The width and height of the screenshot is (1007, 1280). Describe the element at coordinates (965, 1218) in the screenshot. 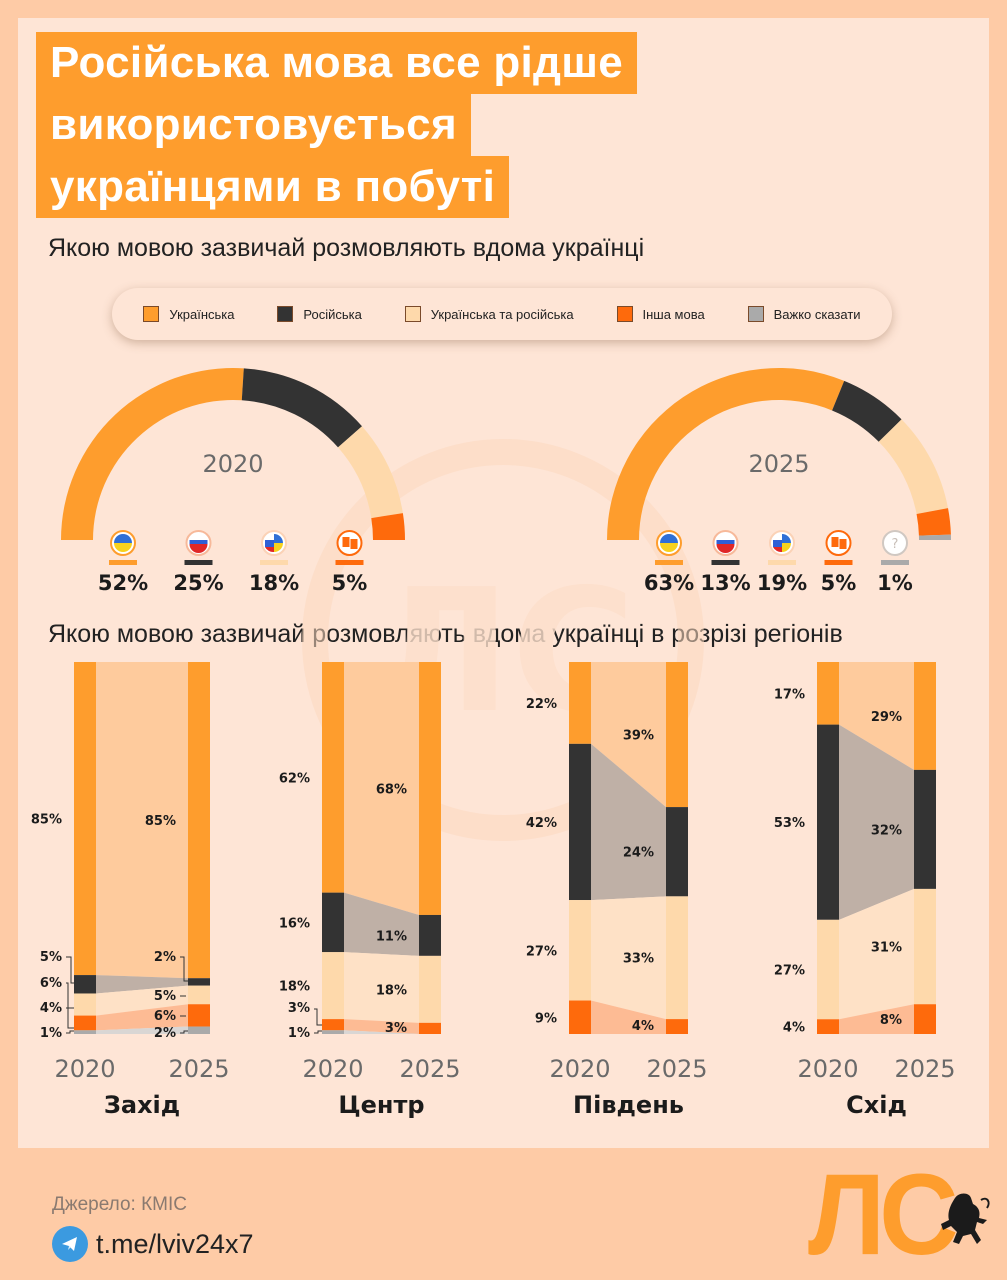

I see `lion-icon` at that location.